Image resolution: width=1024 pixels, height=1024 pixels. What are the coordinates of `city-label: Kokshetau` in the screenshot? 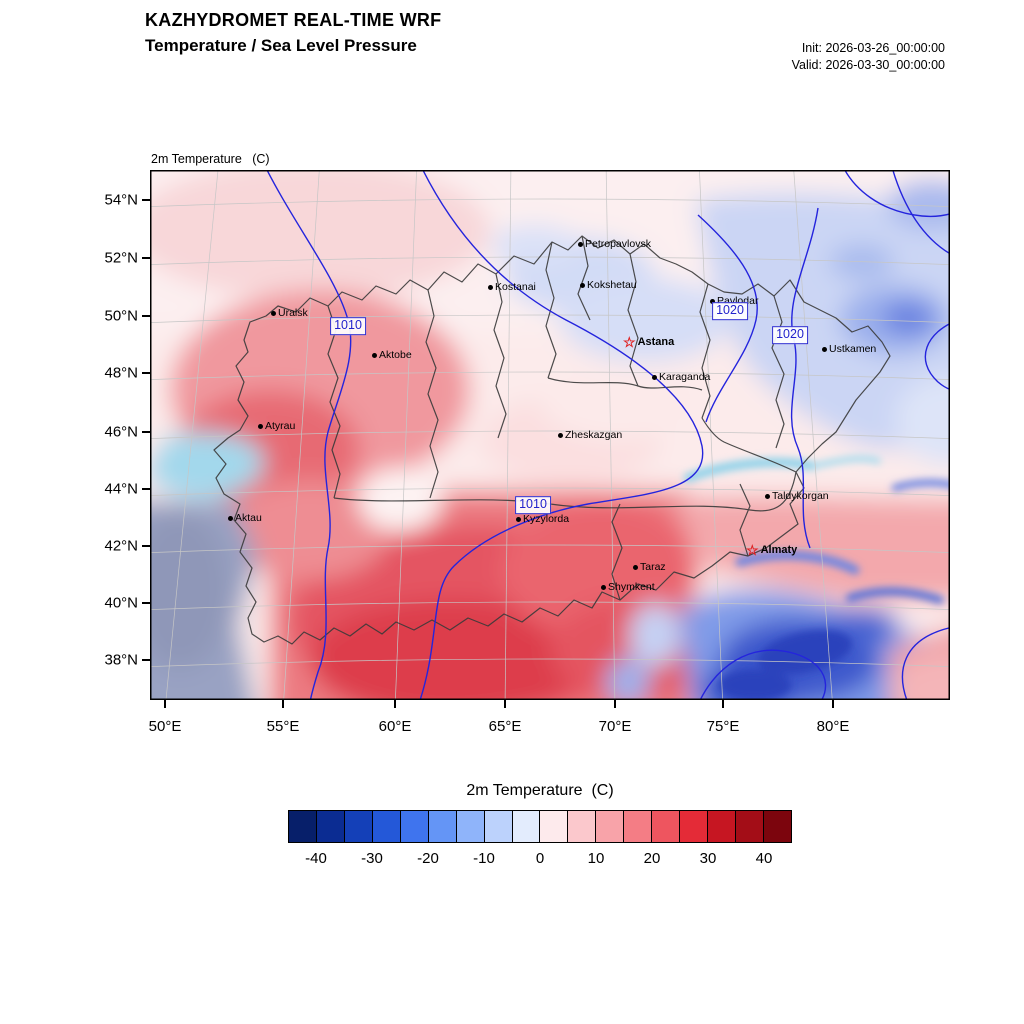 It's located at (612, 285).